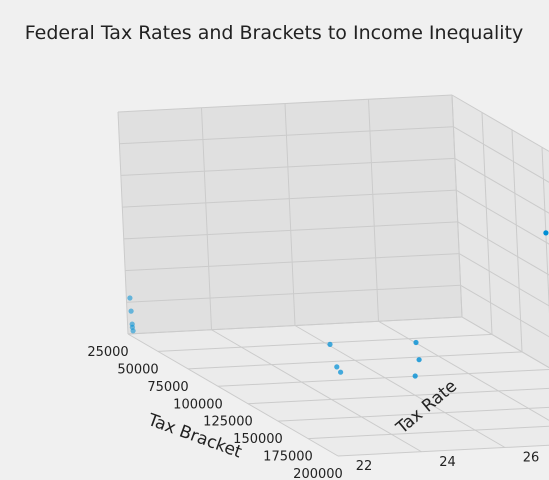 Image resolution: width=549 pixels, height=480 pixels. What do you see at coordinates (258, 439) in the screenshot?
I see `x-tick-label: 150000` at bounding box center [258, 439].